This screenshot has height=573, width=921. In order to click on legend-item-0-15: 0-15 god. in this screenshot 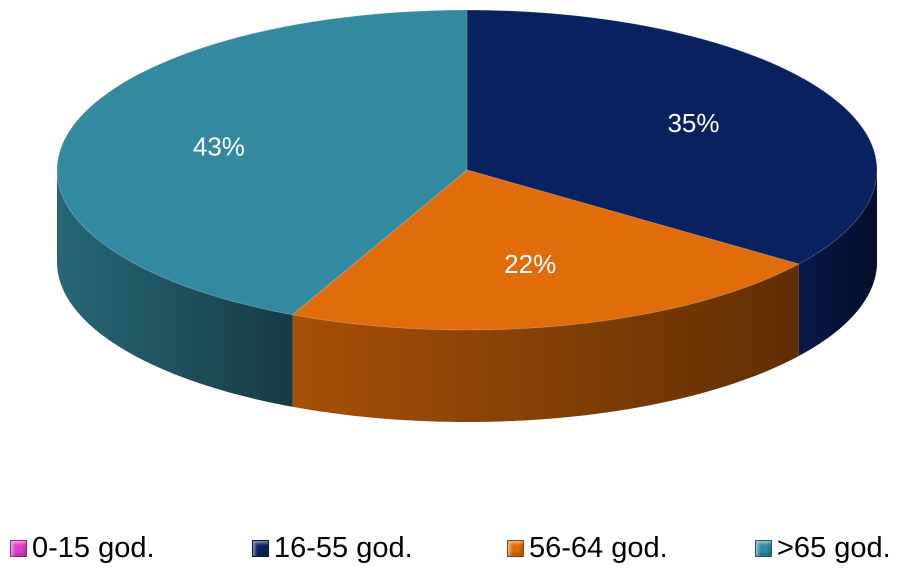, I will do `click(82, 548)`.